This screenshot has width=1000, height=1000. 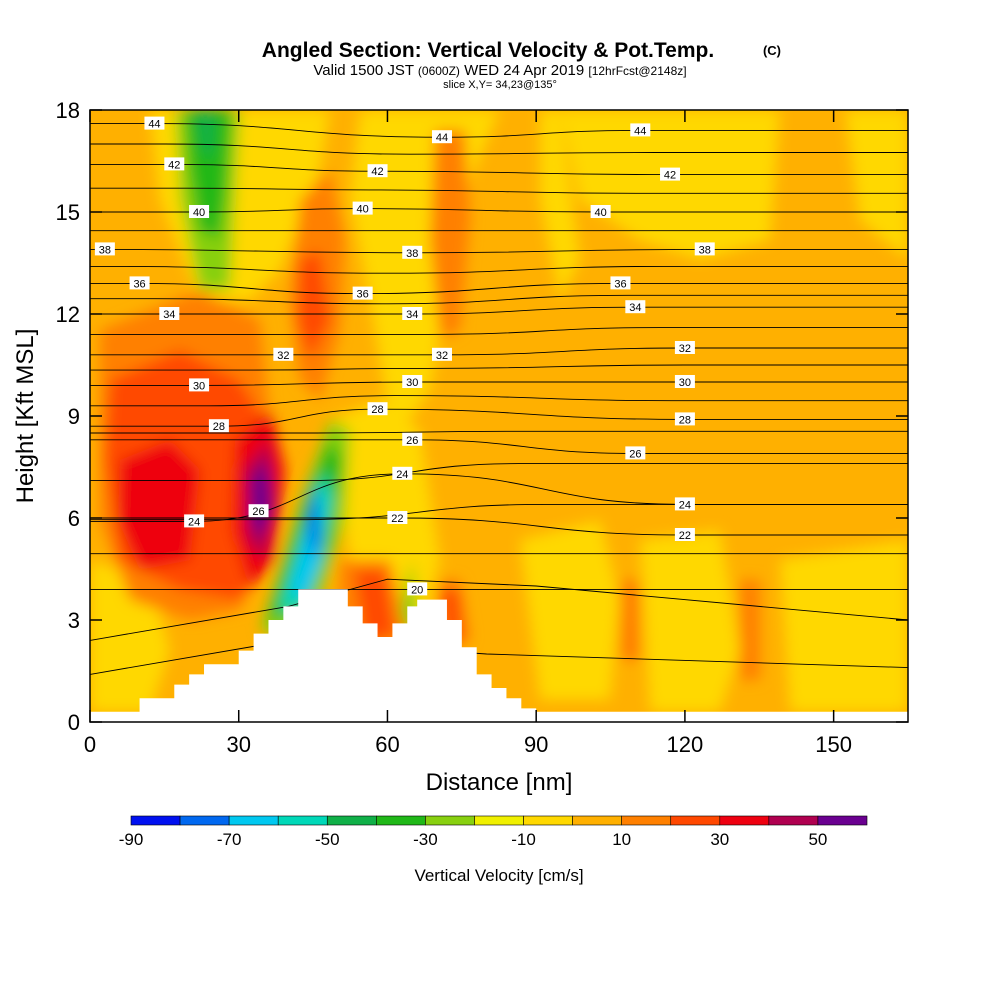 I want to click on colorbar-label: -30, so click(x=425, y=839).